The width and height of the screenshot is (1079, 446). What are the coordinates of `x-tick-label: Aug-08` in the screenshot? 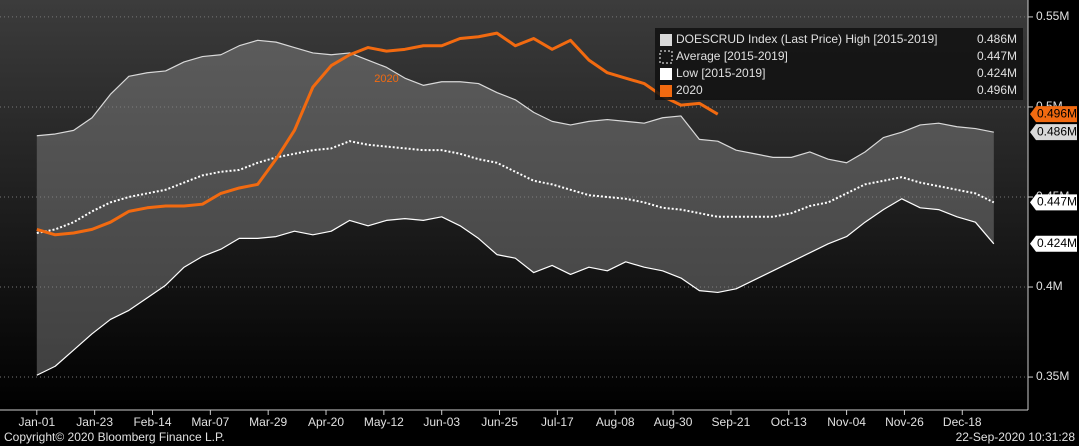 It's located at (615, 422).